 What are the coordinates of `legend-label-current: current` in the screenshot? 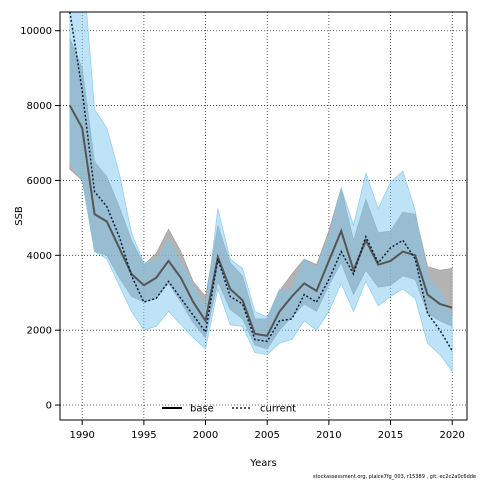 It's located at (278, 409).